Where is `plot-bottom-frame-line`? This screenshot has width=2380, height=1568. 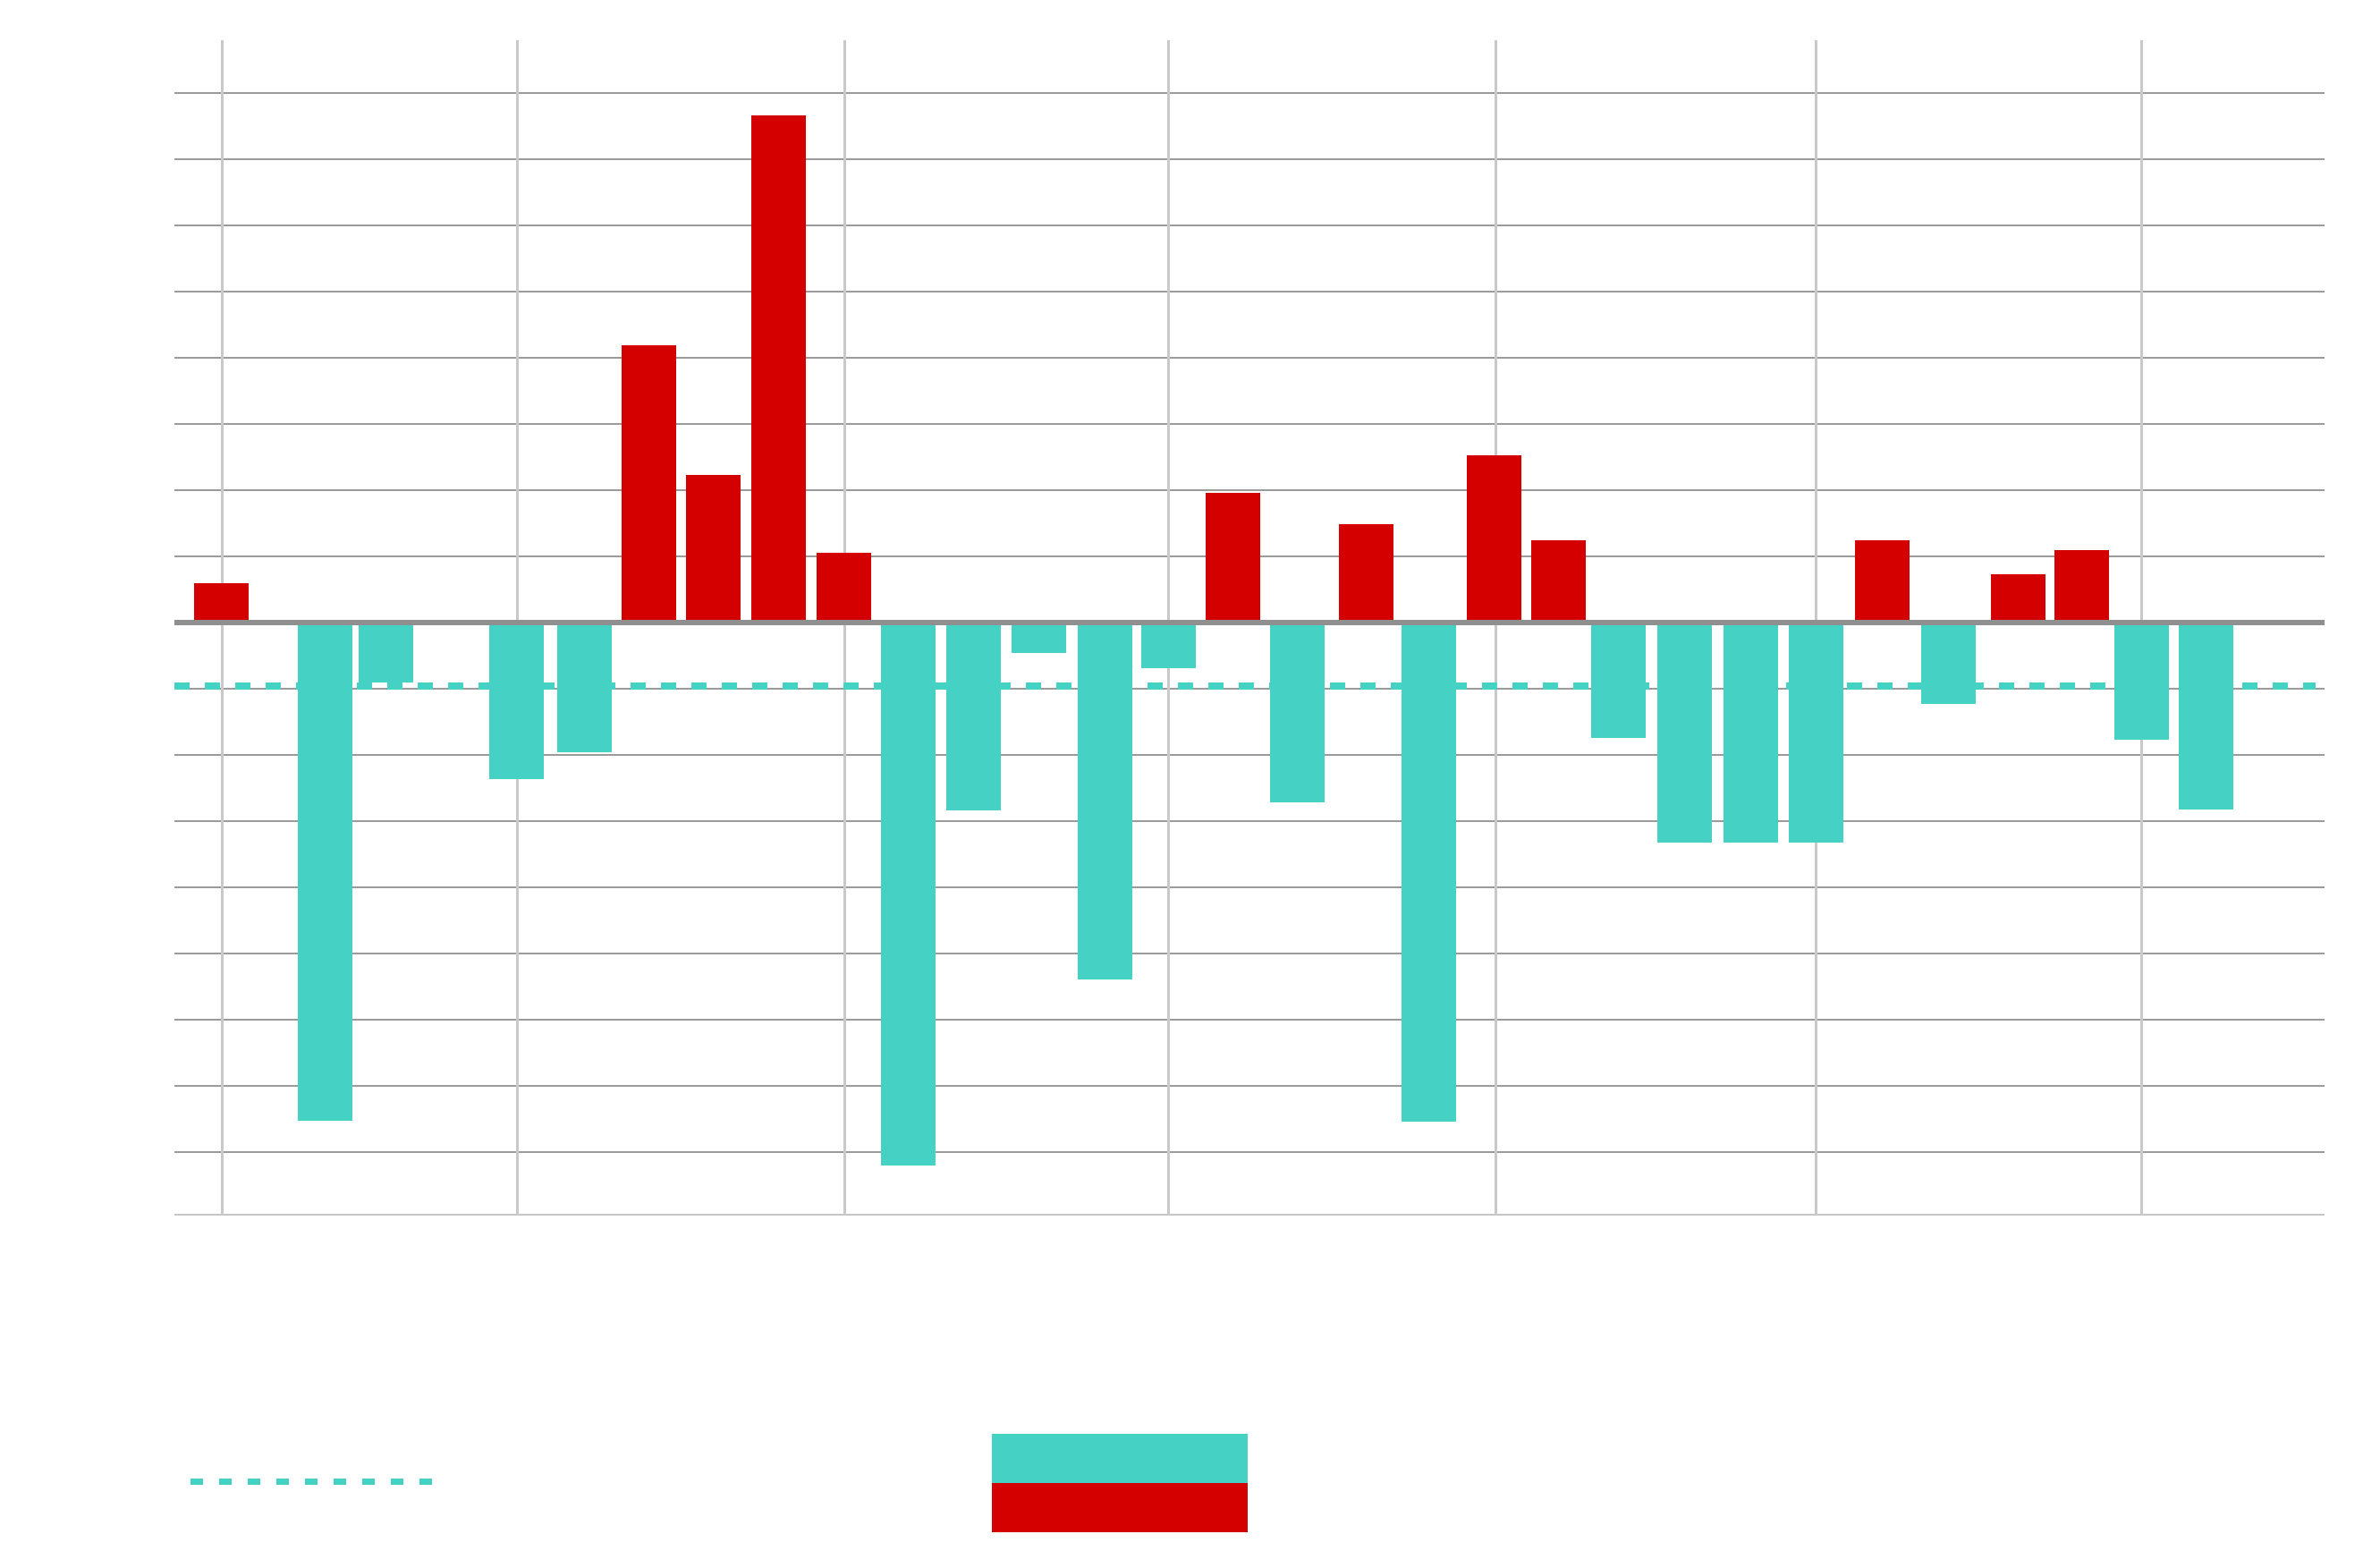
plot-bottom-frame-line is located at coordinates (1249, 1215).